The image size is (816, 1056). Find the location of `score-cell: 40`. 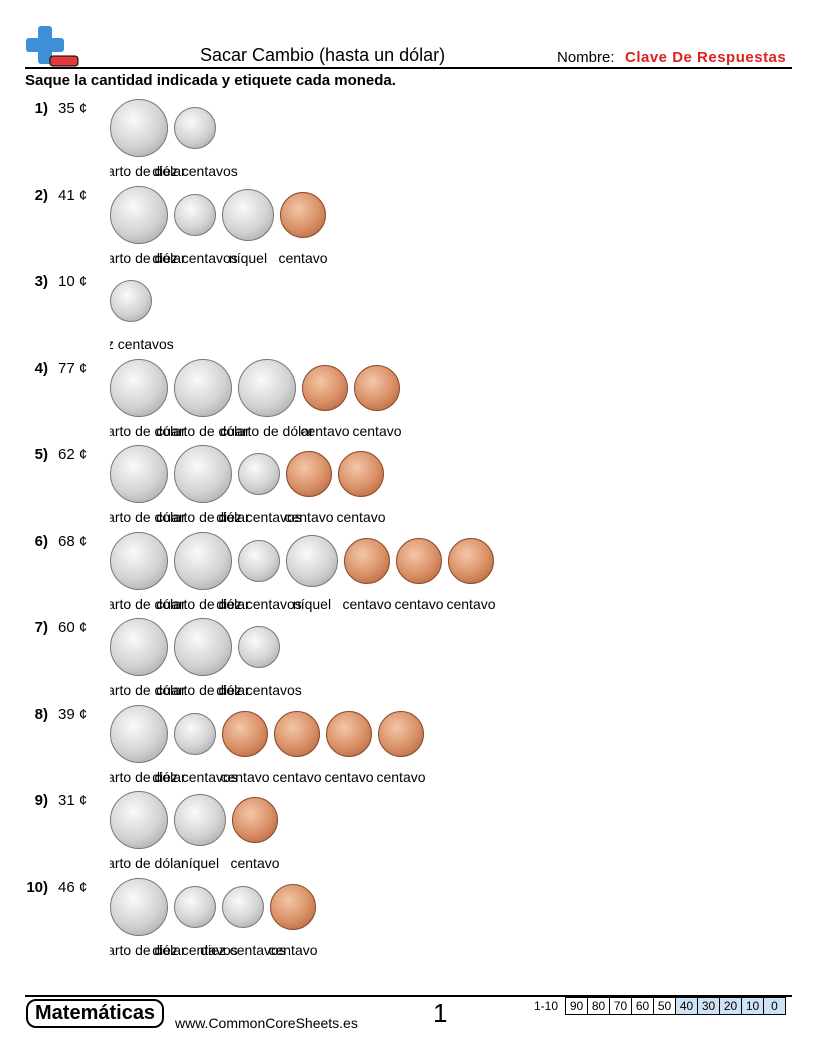

score-cell: 40 is located at coordinates (686, 1006).